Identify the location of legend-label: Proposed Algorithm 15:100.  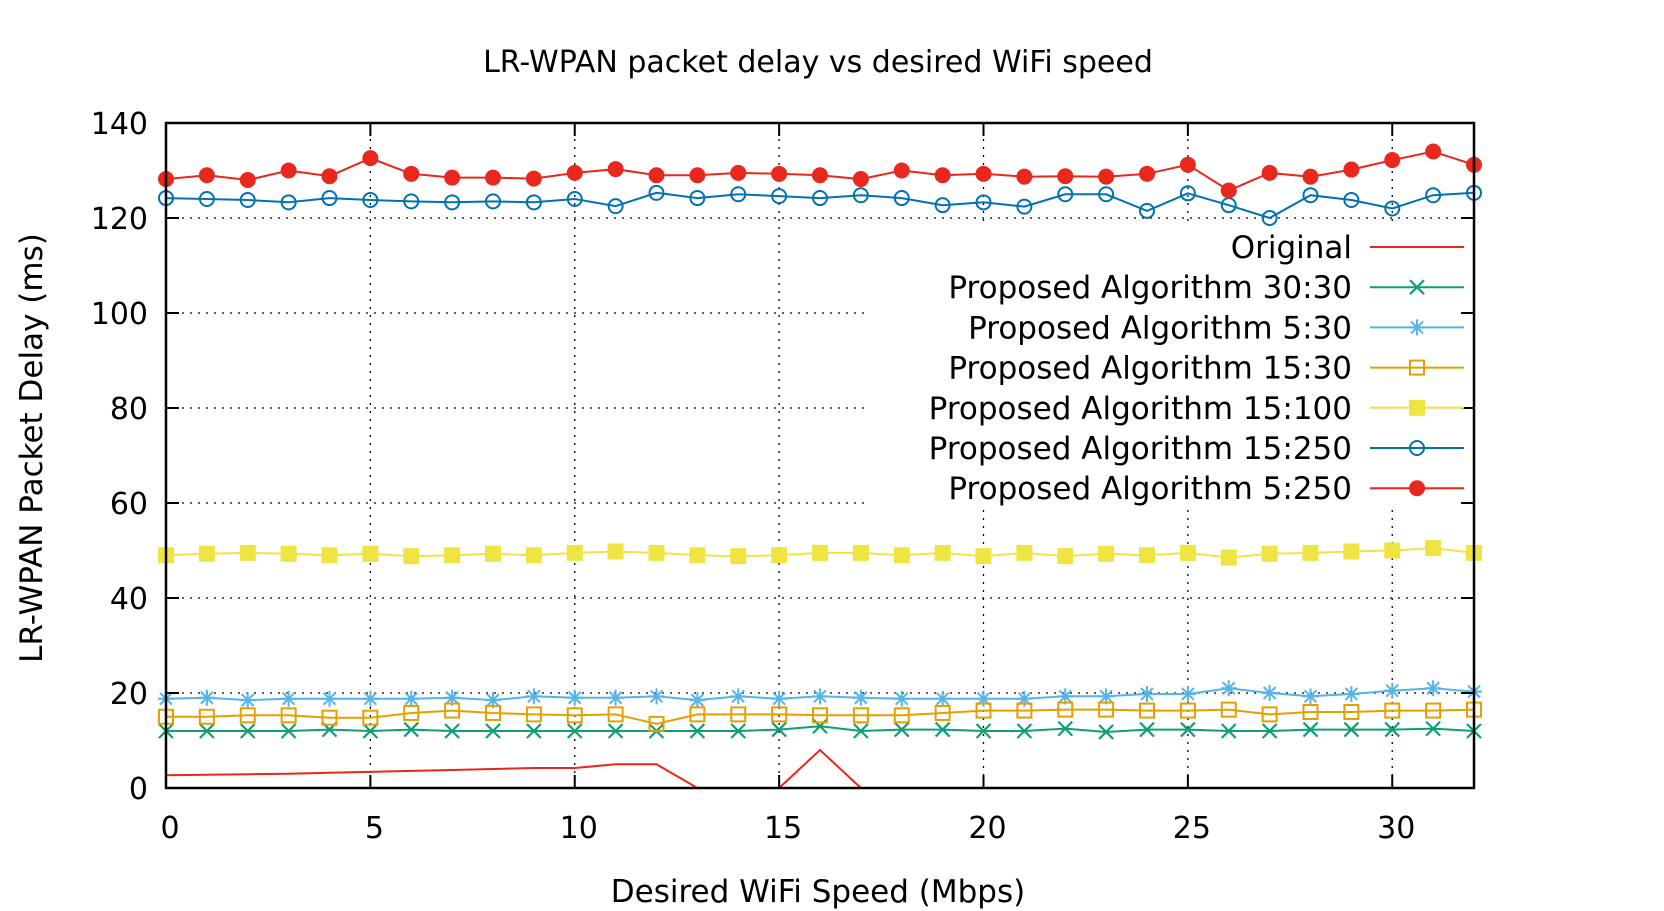
(1140, 409).